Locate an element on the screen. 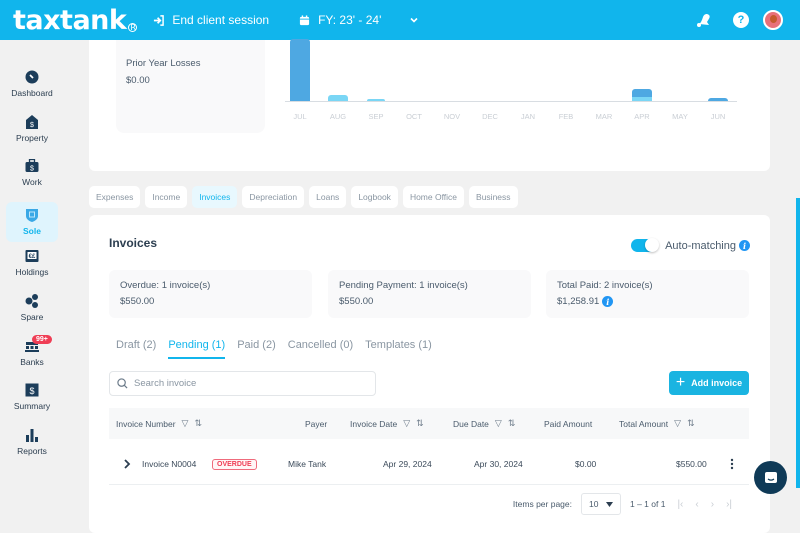 The height and width of the screenshot is (533, 800). x-tick-label: AUG is located at coordinates (338, 116).